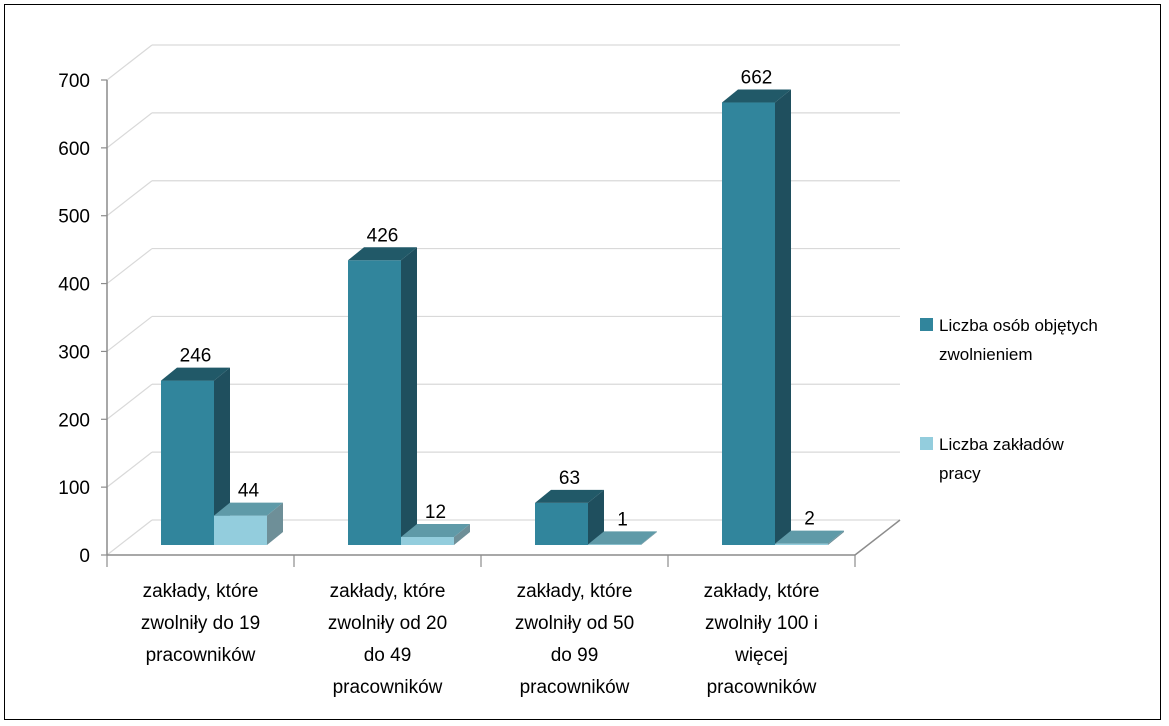  What do you see at coordinates (200, 623) in the screenshot?
I see `category-label: zwolniły do 19` at bounding box center [200, 623].